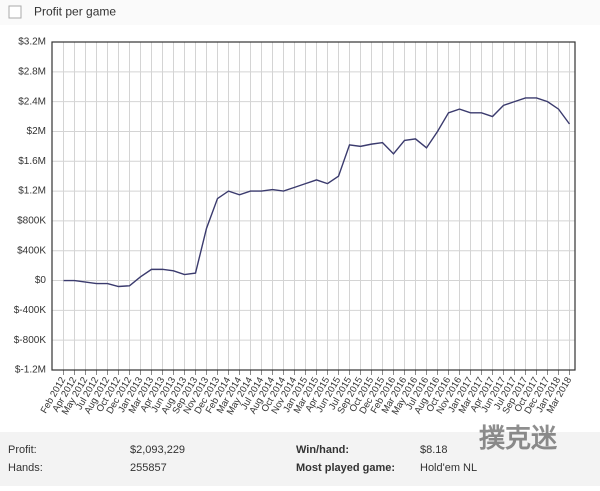 The height and width of the screenshot is (491, 600). What do you see at coordinates (434, 450) in the screenshot?
I see `stat-value: $8.18` at bounding box center [434, 450].